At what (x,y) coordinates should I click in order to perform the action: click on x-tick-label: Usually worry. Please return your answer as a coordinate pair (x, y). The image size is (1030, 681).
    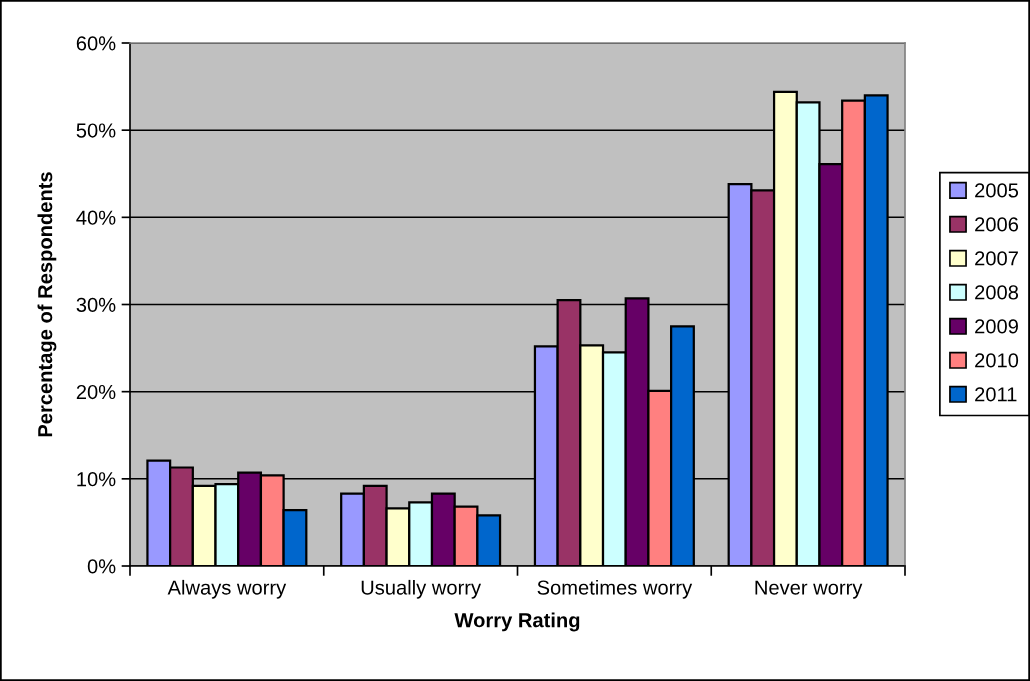
    Looking at the image, I should click on (421, 589).